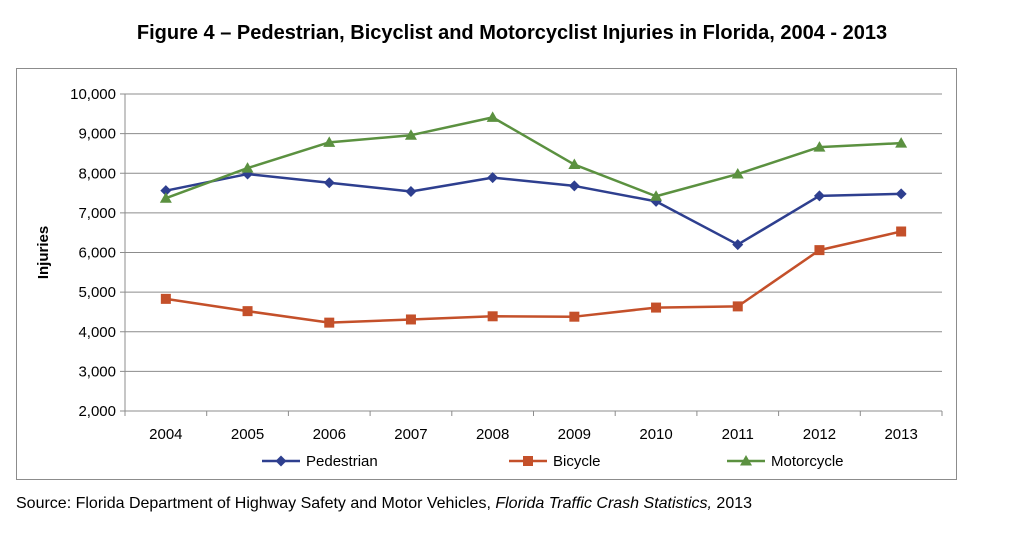 The image size is (1024, 538). Describe the element at coordinates (732, 503) in the screenshot. I see `source-year: 2013` at that location.